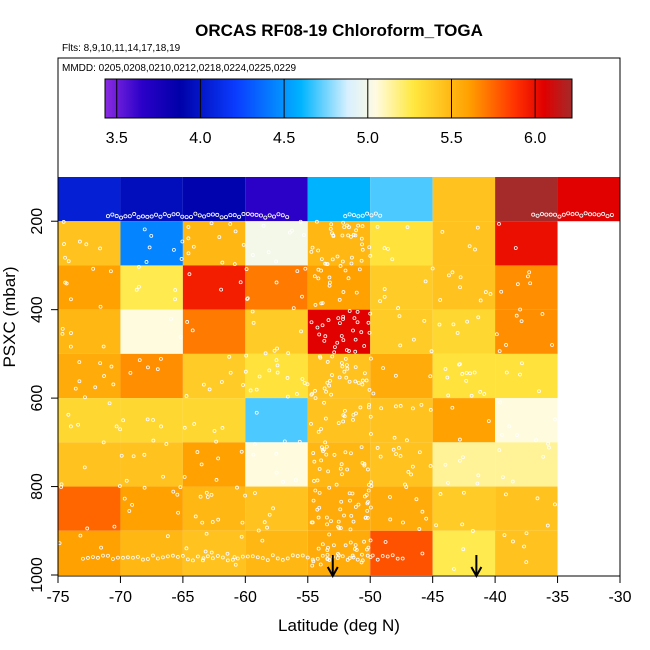 The image size is (650, 650). What do you see at coordinates (368, 138) in the screenshot?
I see `colorbar-tick-label: 5.0` at bounding box center [368, 138].